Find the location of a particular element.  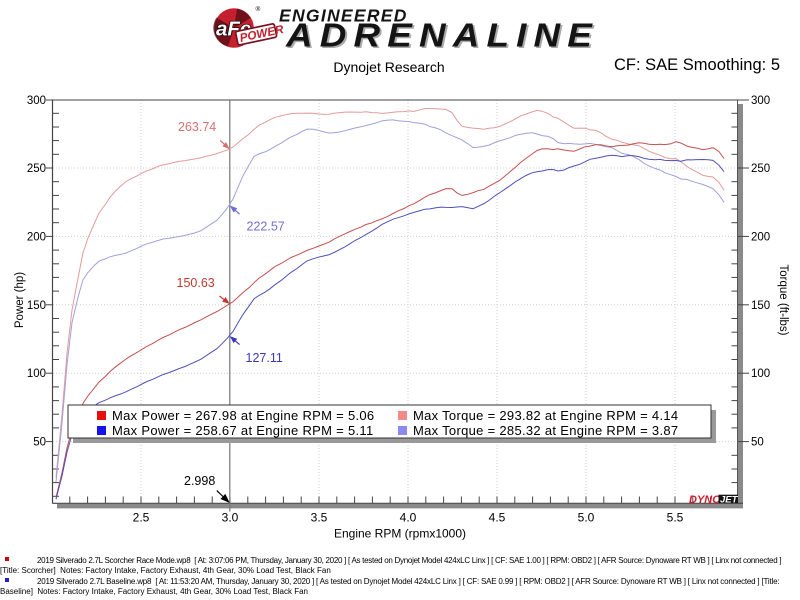

svg-text: 263.74 is located at coordinates (197, 127).